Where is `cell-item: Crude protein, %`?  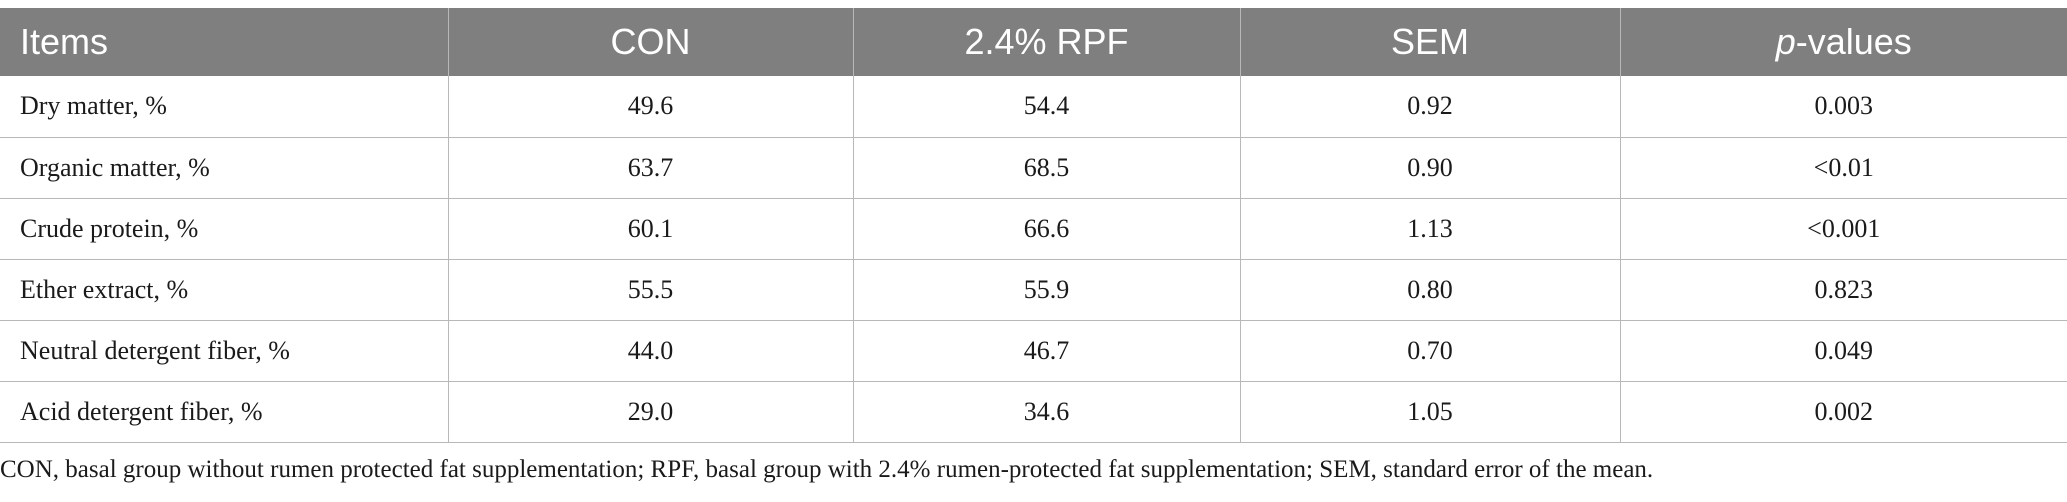
cell-item: Crude protein, % is located at coordinates (224, 229).